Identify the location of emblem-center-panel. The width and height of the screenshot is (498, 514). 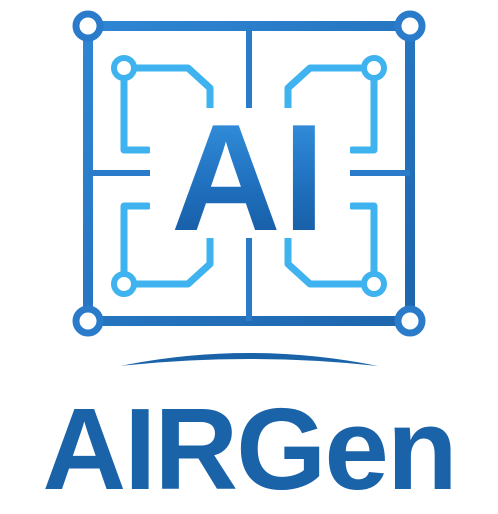
(250, 173).